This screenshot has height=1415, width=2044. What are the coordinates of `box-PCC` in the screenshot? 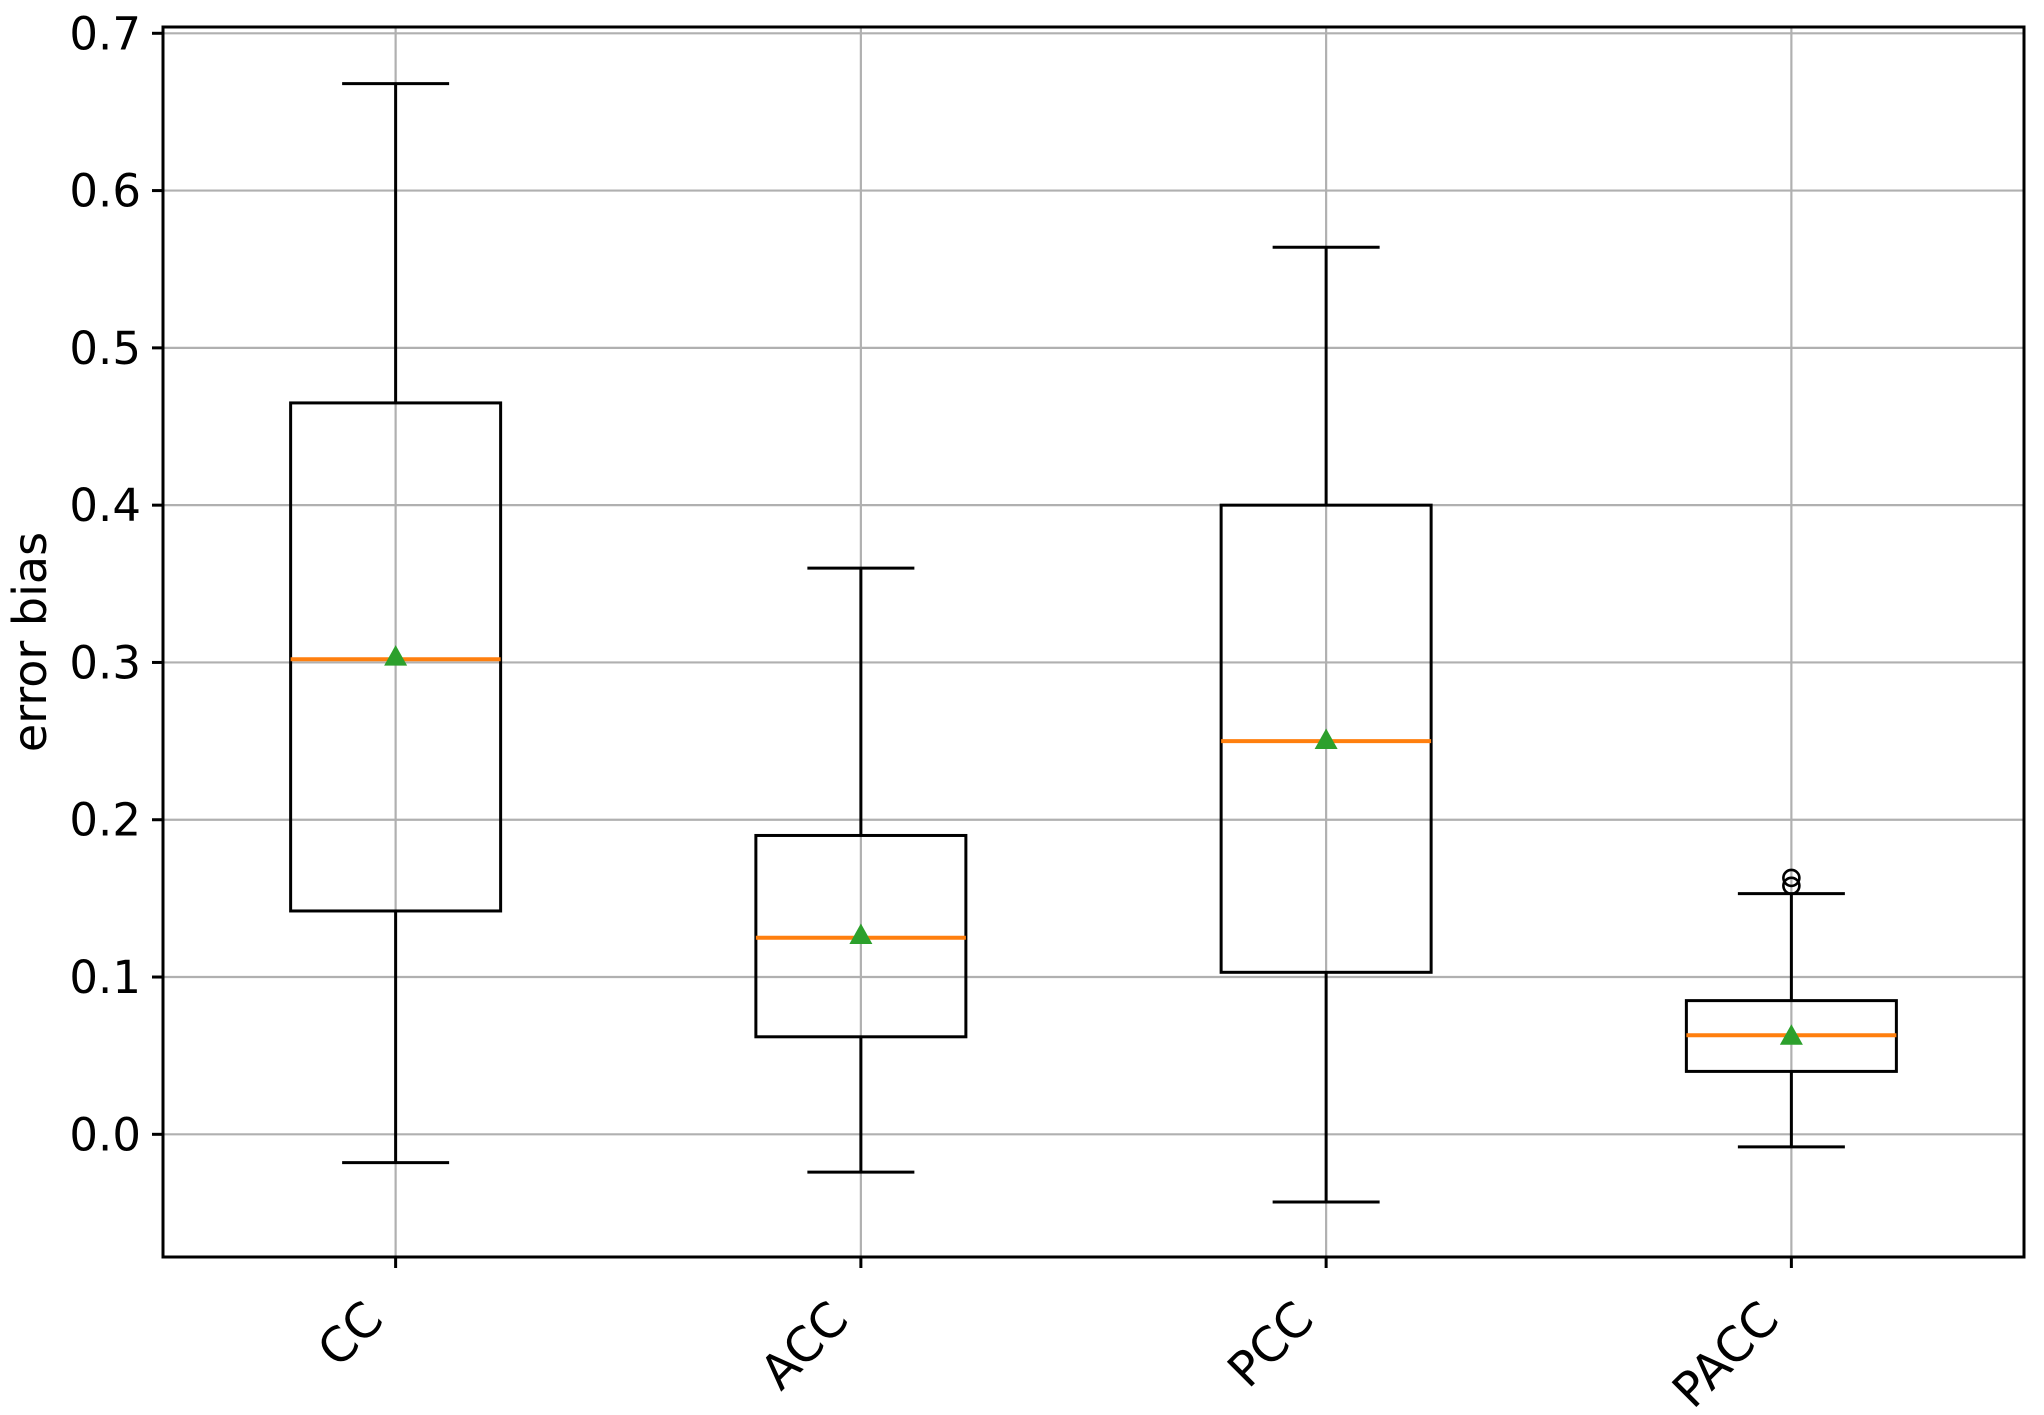 It's located at (1326, 724).